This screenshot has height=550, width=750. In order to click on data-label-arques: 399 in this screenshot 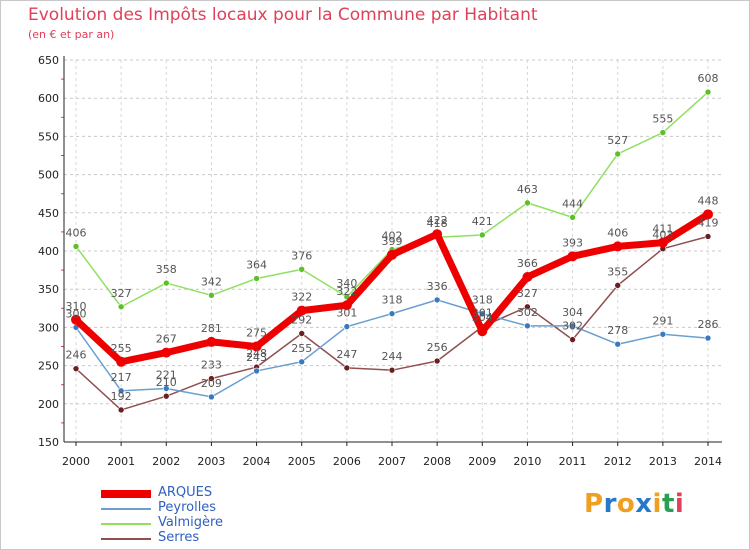, I will do `click(392, 241)`.